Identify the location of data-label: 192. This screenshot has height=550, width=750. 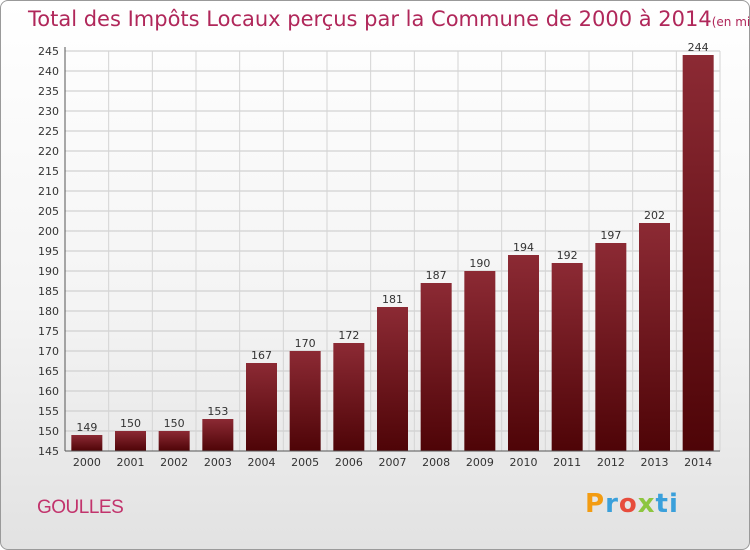
(567, 255).